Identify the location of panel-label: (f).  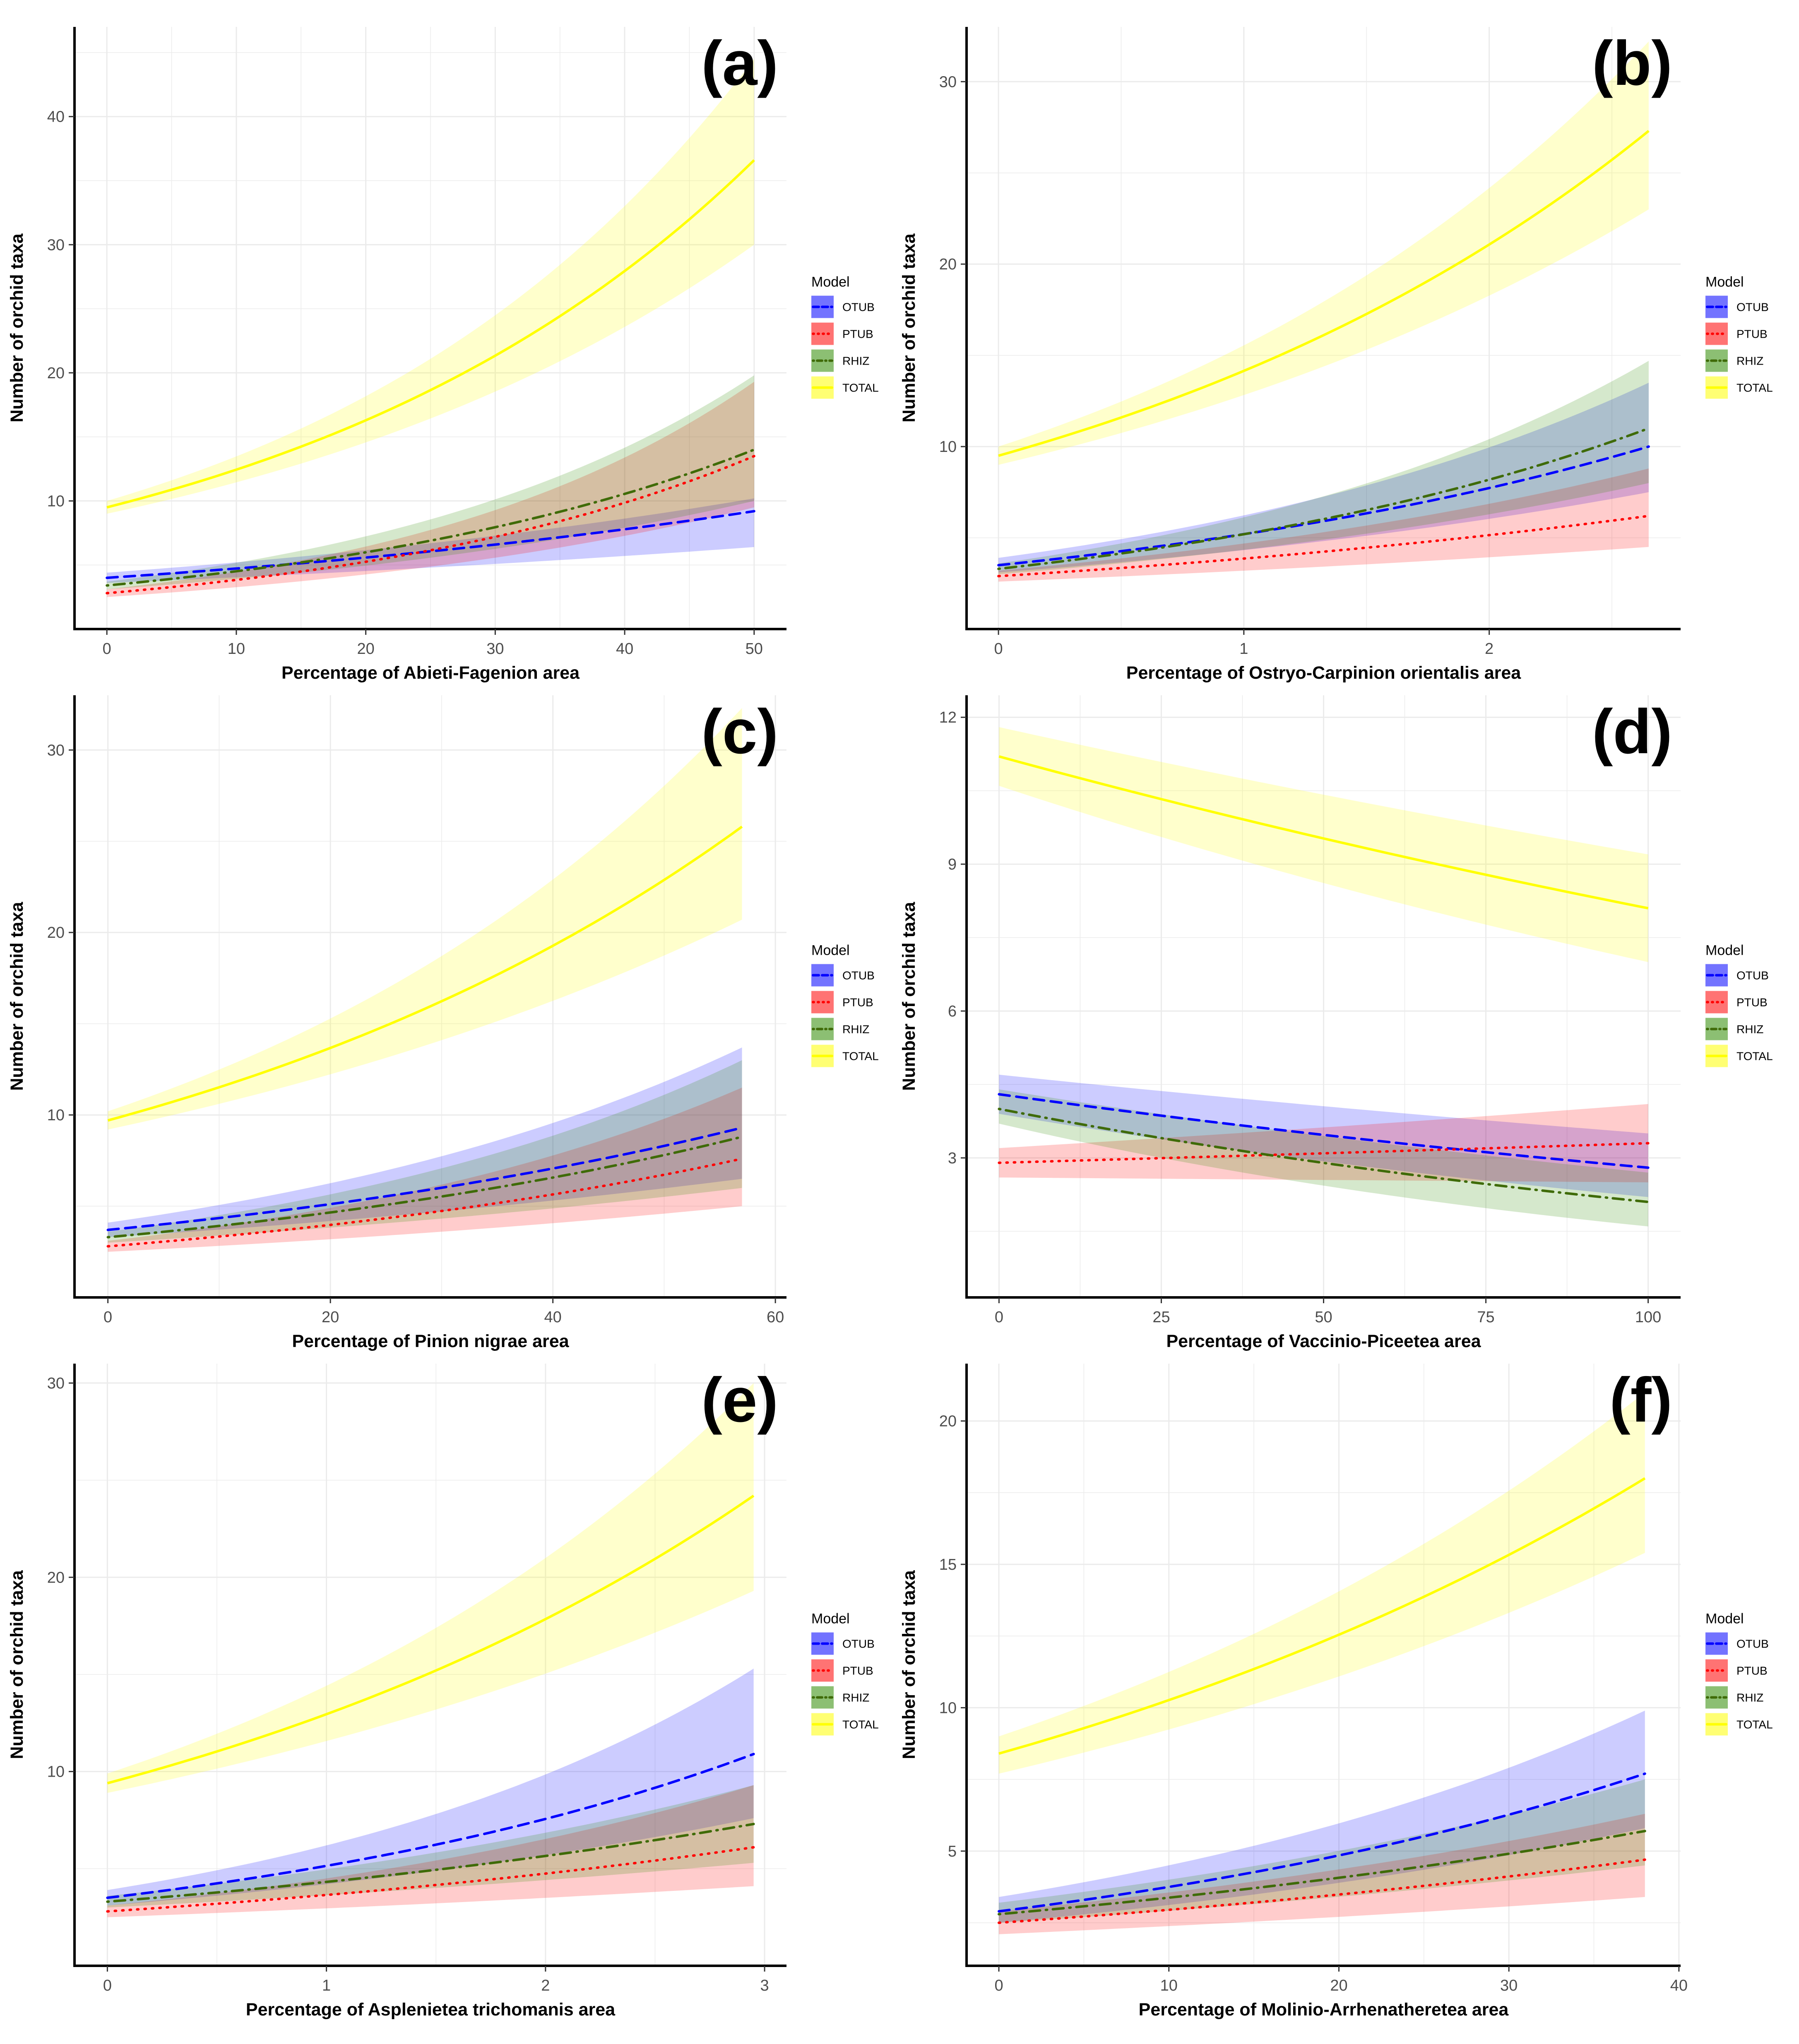
(1640, 1400).